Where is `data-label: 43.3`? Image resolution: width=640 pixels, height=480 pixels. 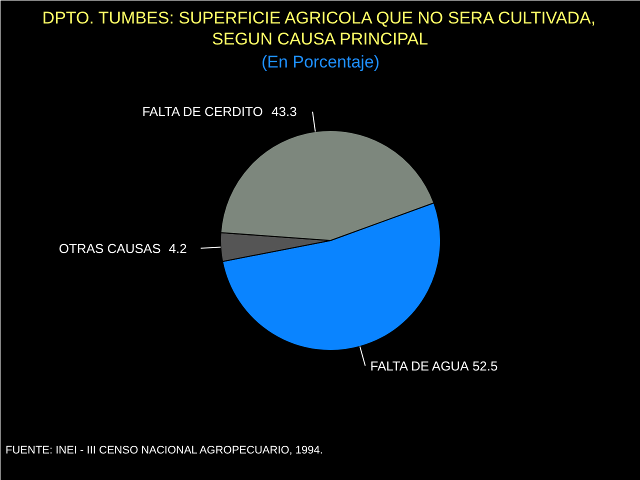 data-label: 43.3 is located at coordinates (284, 112).